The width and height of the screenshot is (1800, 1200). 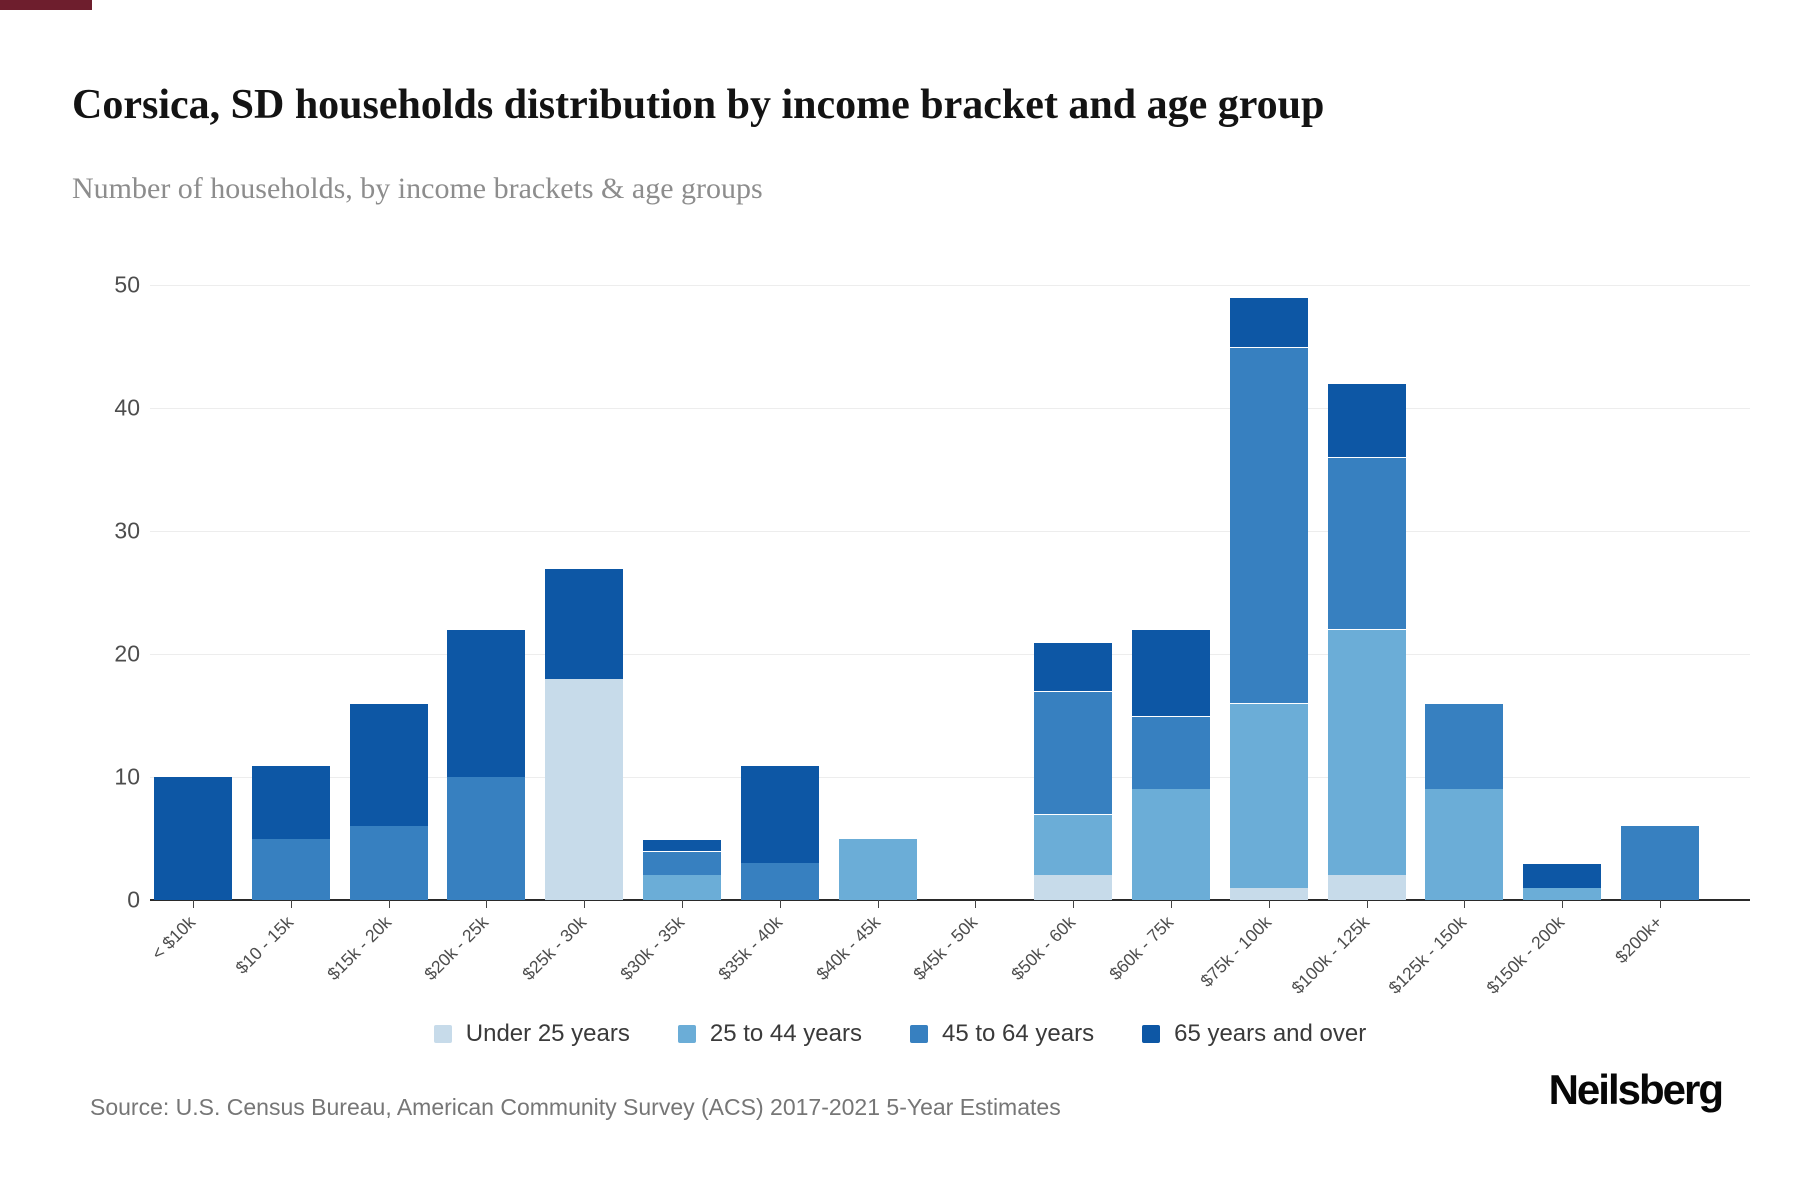 I want to click on y-axis-tick-label: 10, so click(x=127, y=776).